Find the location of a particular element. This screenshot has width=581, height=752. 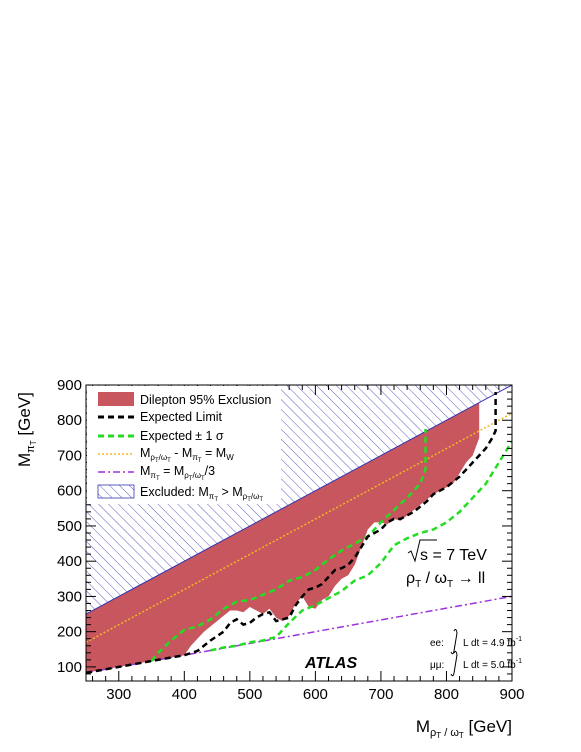

legend-swatch-excluded is located at coordinates (116, 491).